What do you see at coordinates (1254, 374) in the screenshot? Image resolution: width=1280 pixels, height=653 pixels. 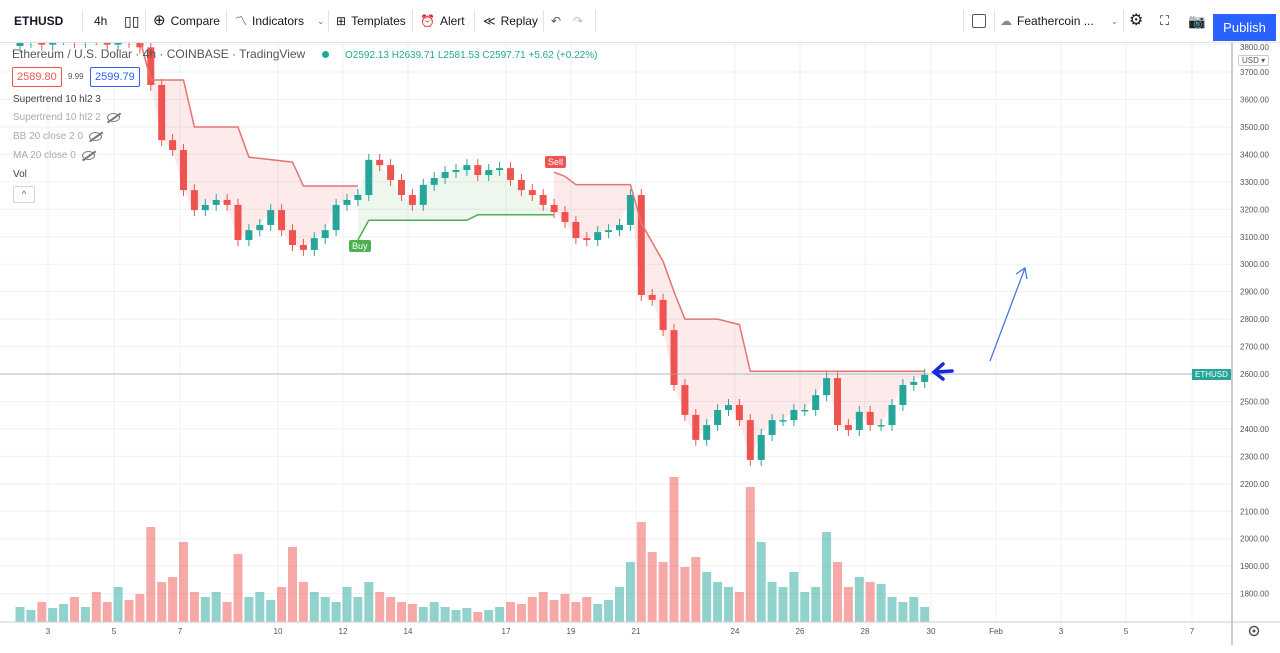 I see `price-tick: 2600.00` at bounding box center [1254, 374].